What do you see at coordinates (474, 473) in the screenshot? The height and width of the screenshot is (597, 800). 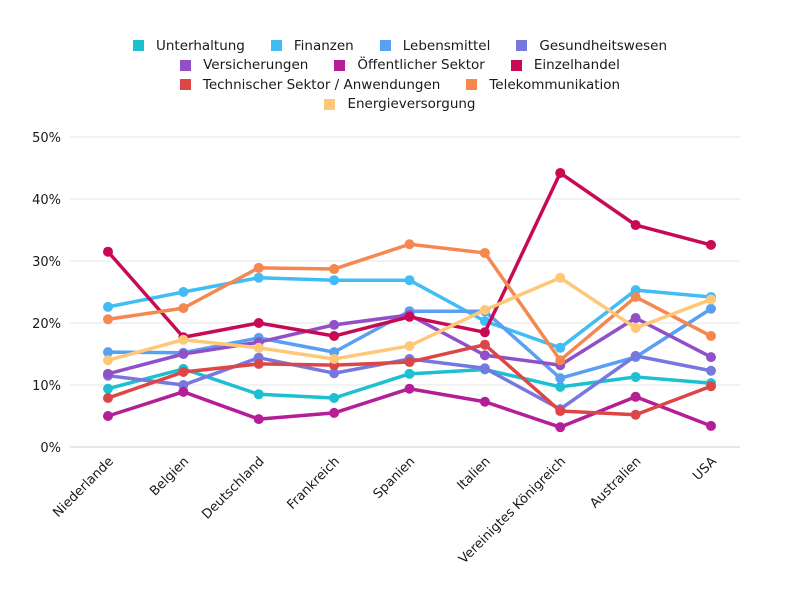 I see `x-tick-label: Italien` at bounding box center [474, 473].